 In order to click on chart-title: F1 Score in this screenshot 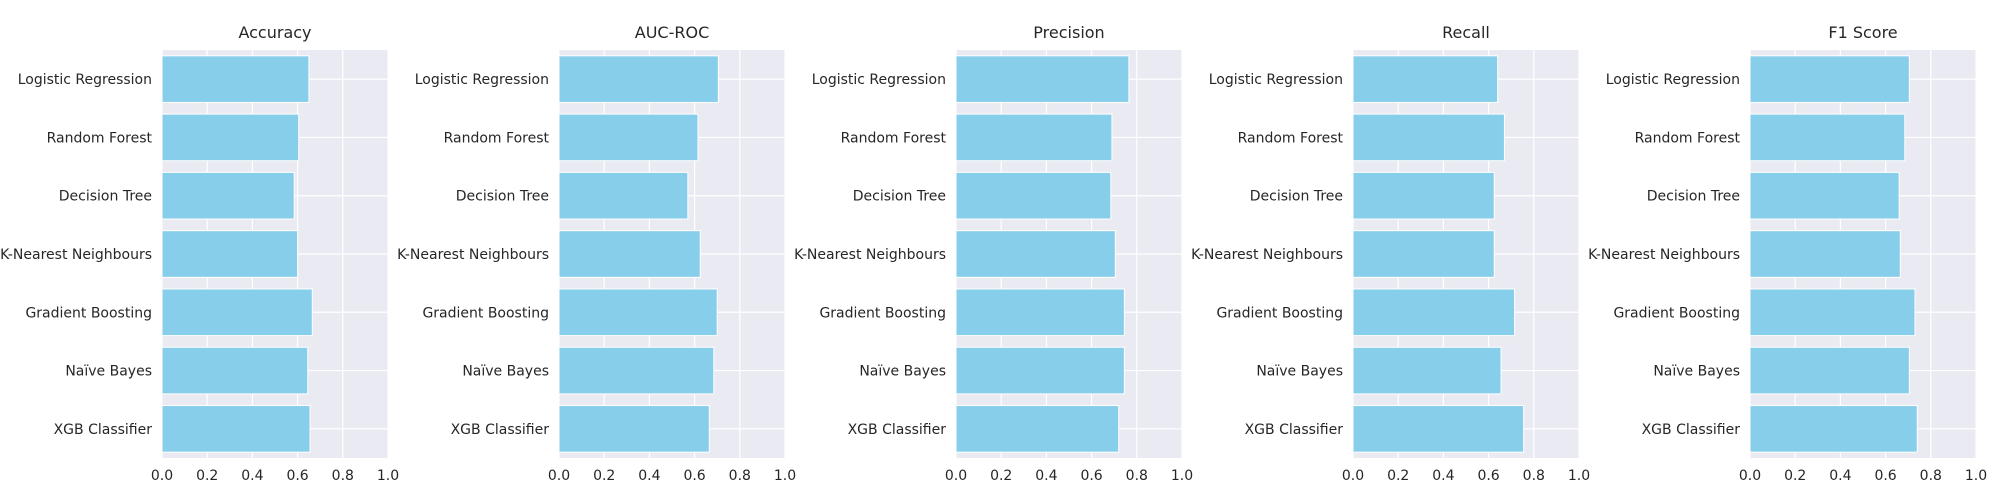, I will do `click(1862, 32)`.